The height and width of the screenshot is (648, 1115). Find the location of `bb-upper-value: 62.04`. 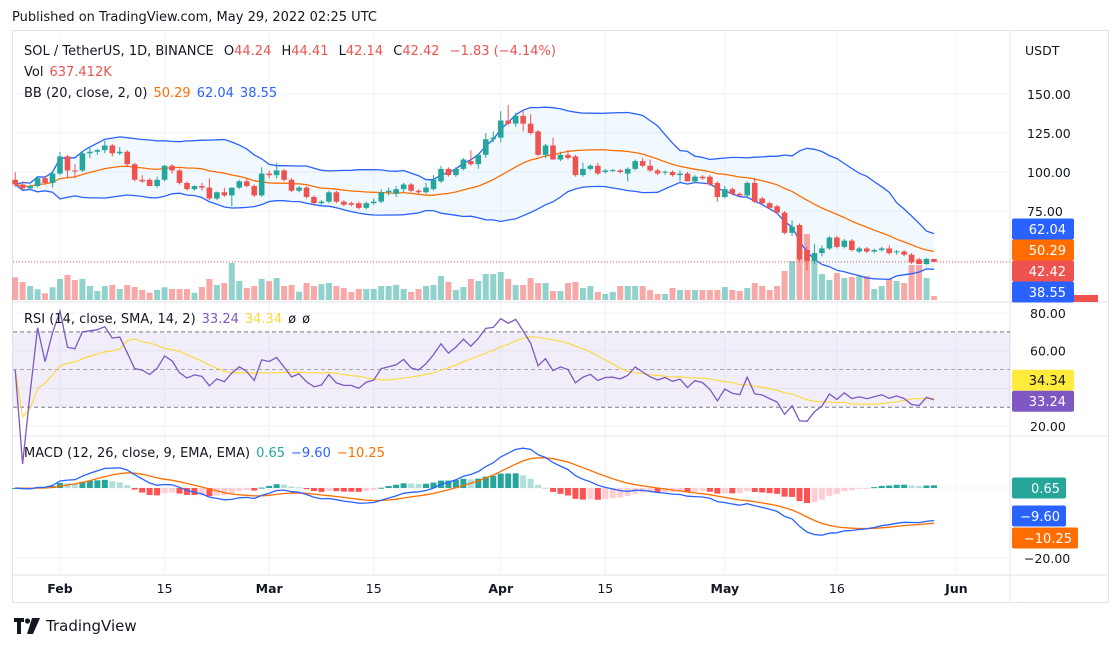

bb-upper-value: 62.04 is located at coordinates (215, 93).